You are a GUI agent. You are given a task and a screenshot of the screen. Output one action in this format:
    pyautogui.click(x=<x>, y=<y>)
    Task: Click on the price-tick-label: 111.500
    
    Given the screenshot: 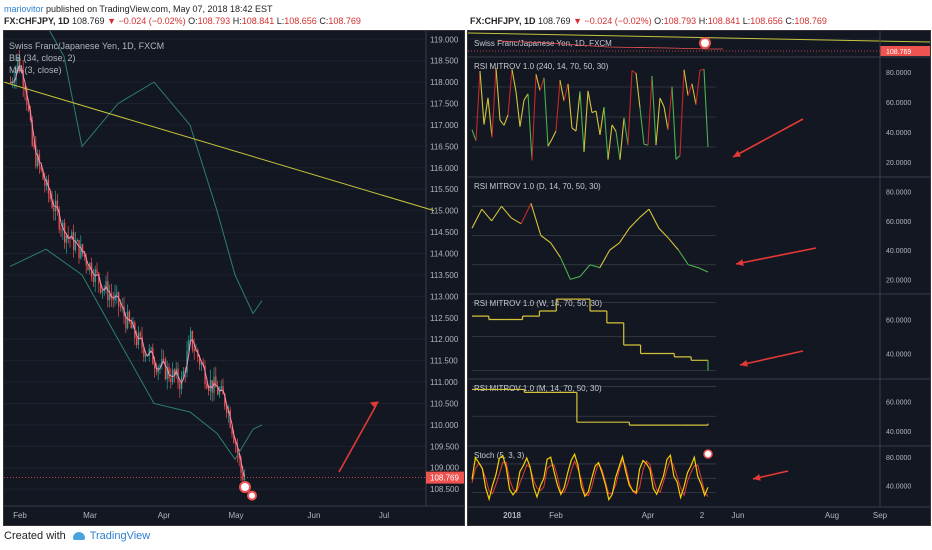 What is the action you would take?
    pyautogui.click(x=444, y=361)
    